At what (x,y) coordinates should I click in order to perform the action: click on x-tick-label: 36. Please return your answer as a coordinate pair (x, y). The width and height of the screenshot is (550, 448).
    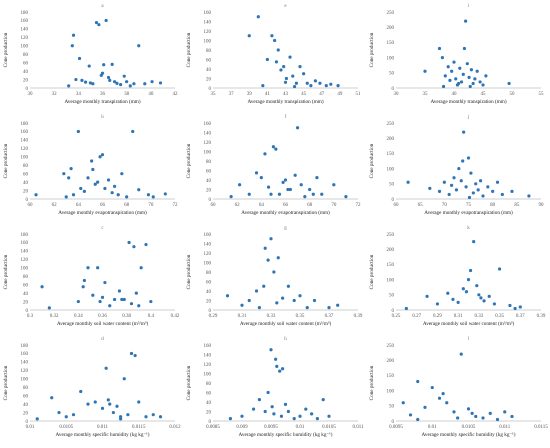
    Looking at the image, I should click on (103, 94).